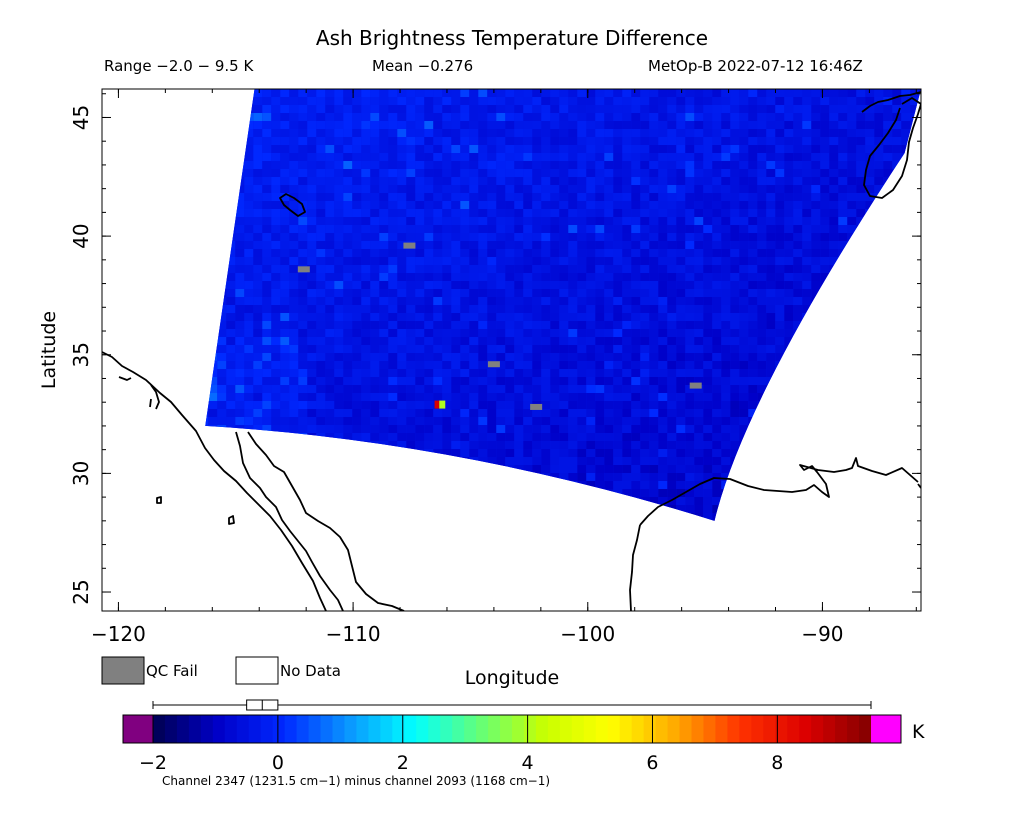 The image size is (1024, 813). I want to click on colorbar-under, so click(138, 729).